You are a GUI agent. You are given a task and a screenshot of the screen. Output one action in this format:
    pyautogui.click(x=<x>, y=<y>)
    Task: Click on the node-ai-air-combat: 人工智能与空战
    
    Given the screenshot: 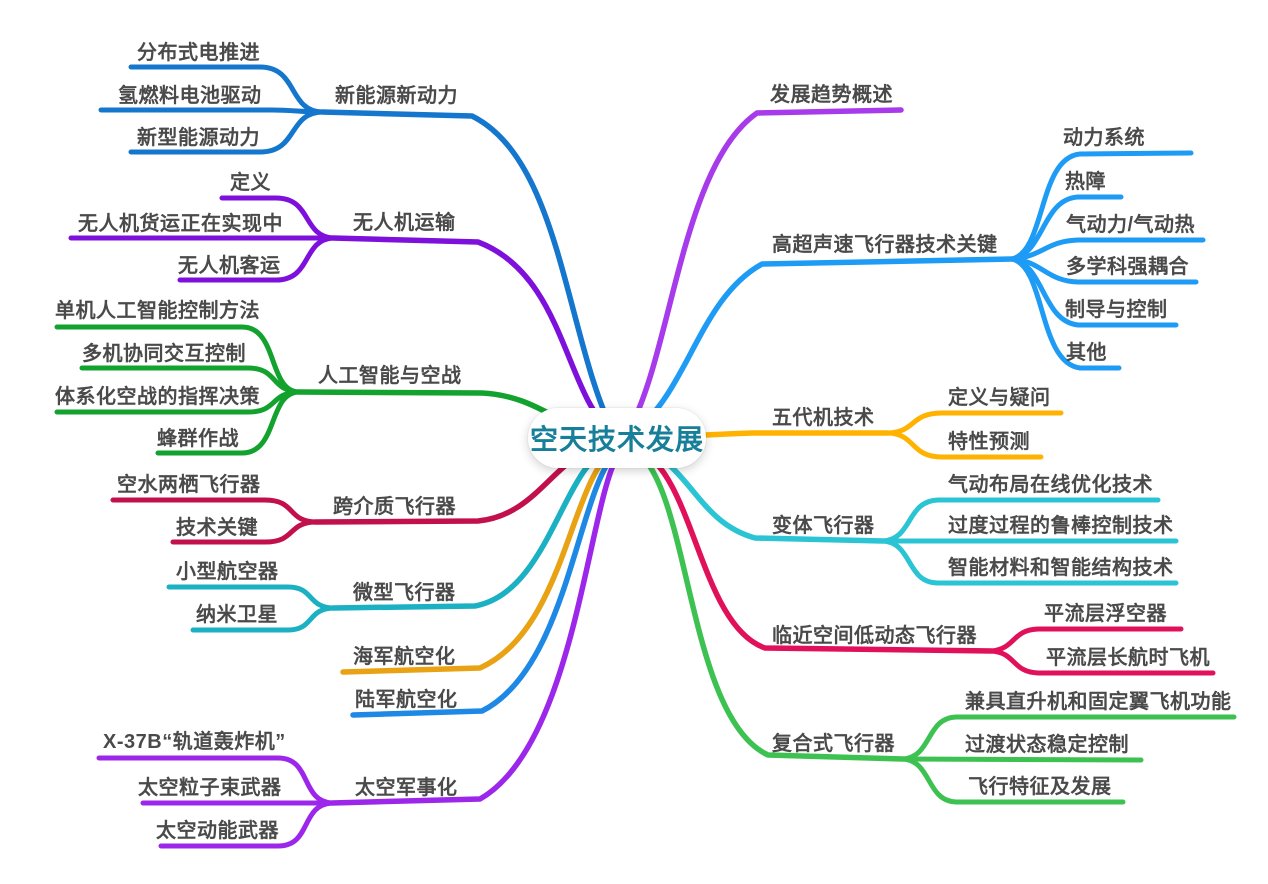 What is the action you would take?
    pyautogui.click(x=390, y=376)
    